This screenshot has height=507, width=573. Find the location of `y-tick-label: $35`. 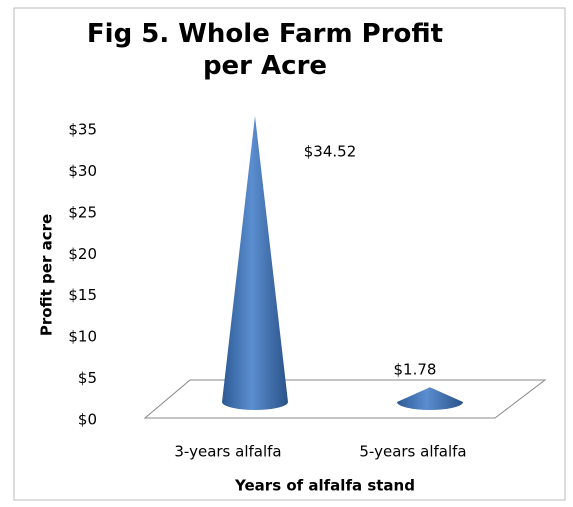

y-tick-label: $35 is located at coordinates (82, 130).